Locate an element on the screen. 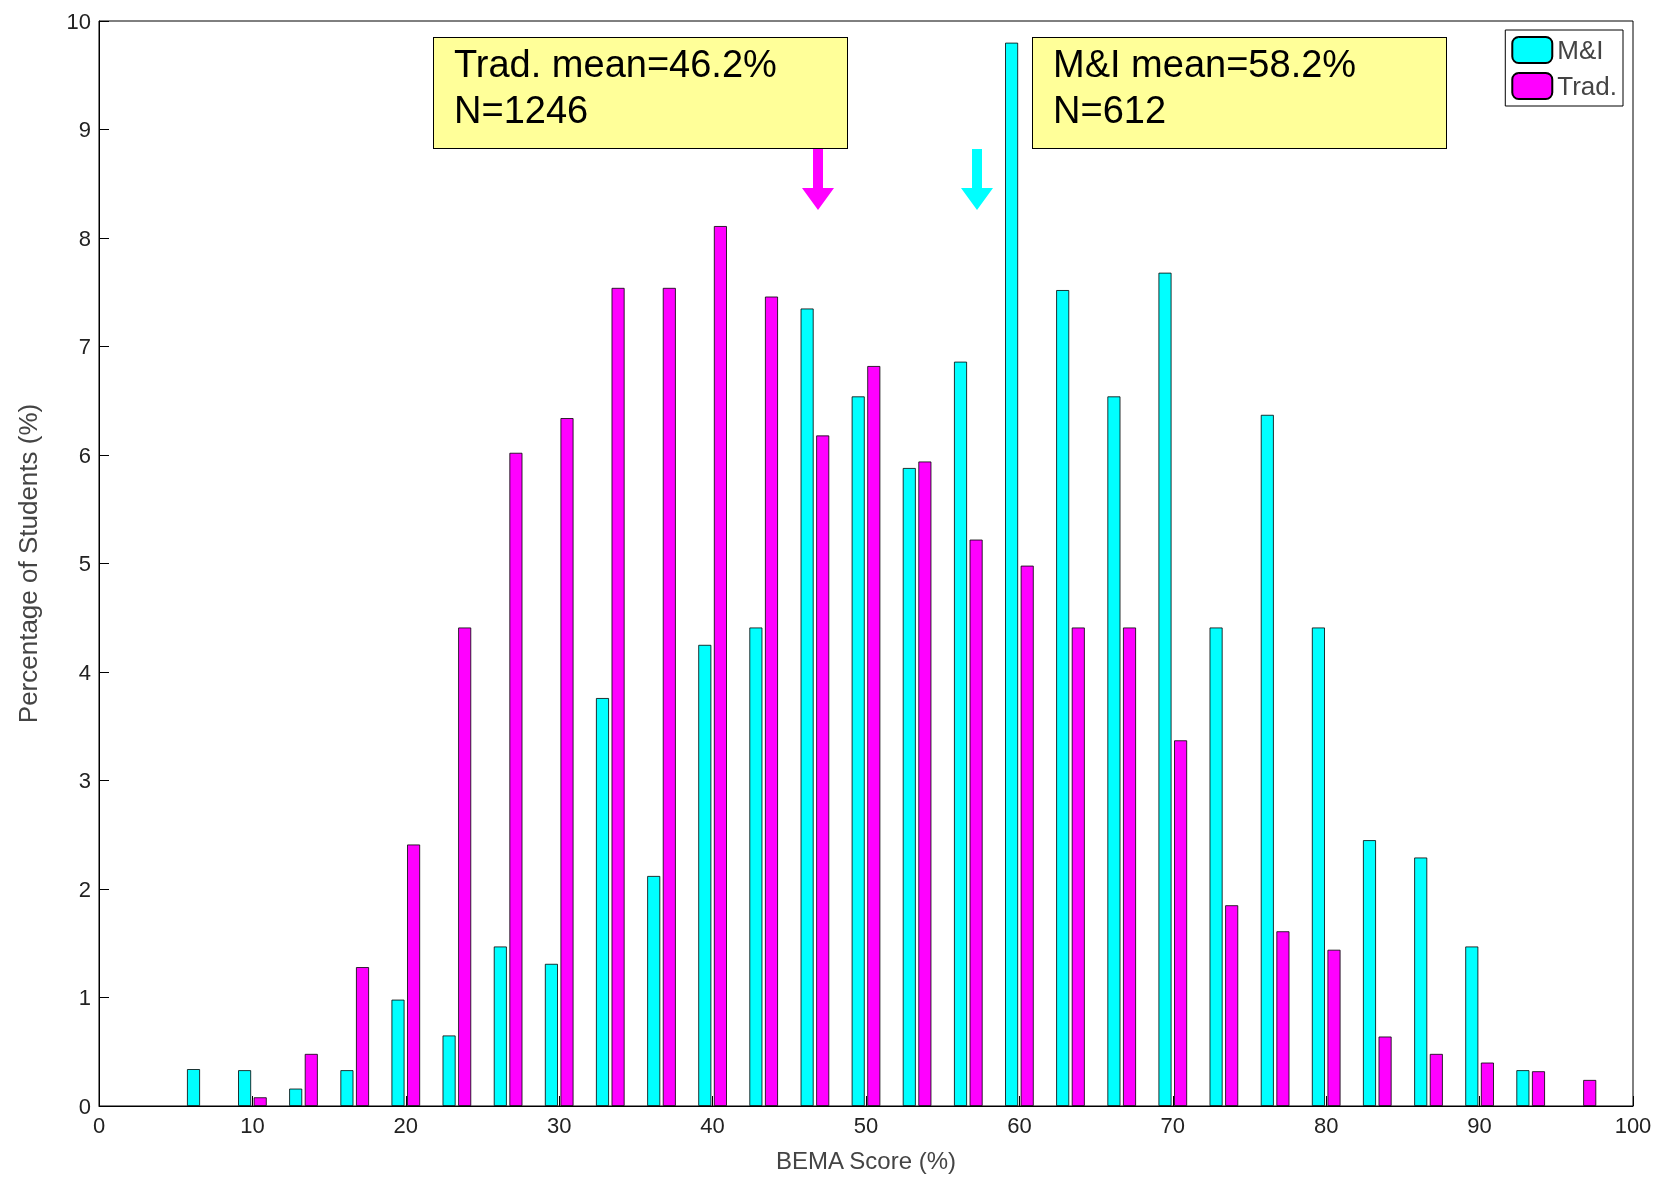 The image size is (1671, 1181). annotation: M&I mean=58.2% N=612 is located at coordinates (1239, 93).